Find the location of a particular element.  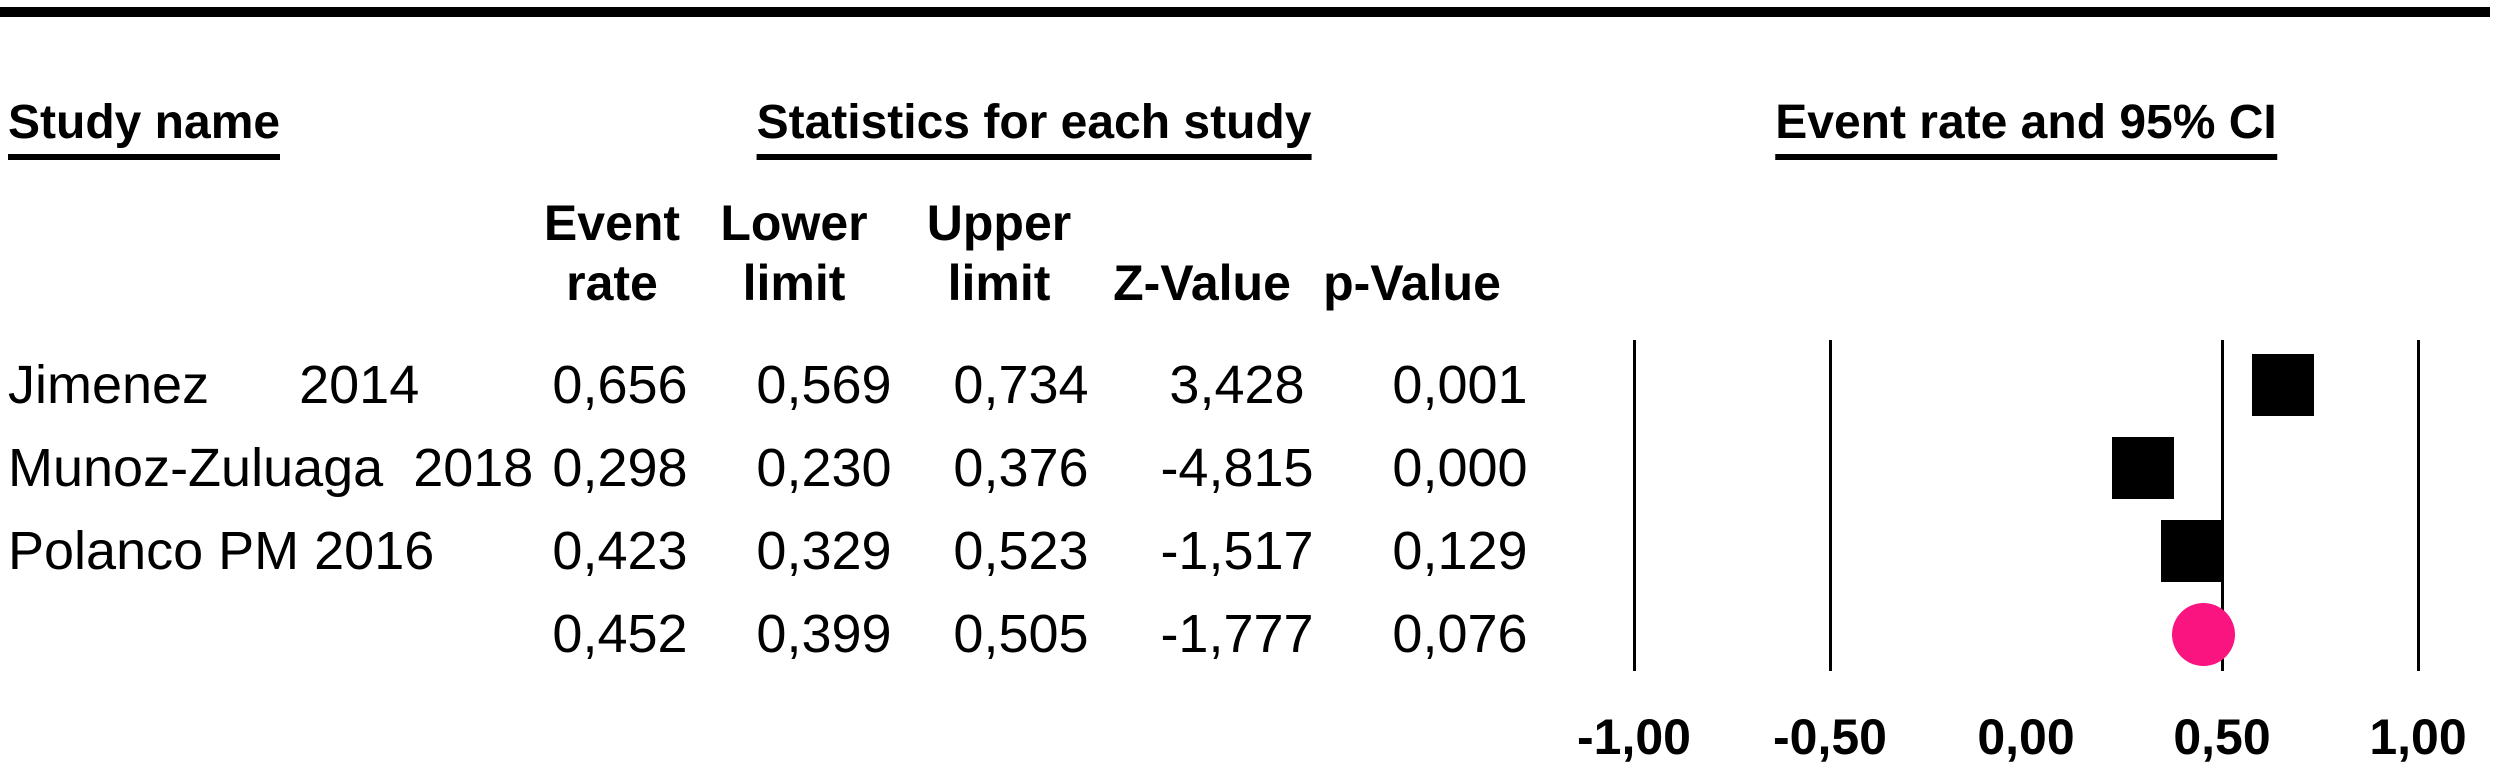

top-border-bar is located at coordinates (1245, 12).